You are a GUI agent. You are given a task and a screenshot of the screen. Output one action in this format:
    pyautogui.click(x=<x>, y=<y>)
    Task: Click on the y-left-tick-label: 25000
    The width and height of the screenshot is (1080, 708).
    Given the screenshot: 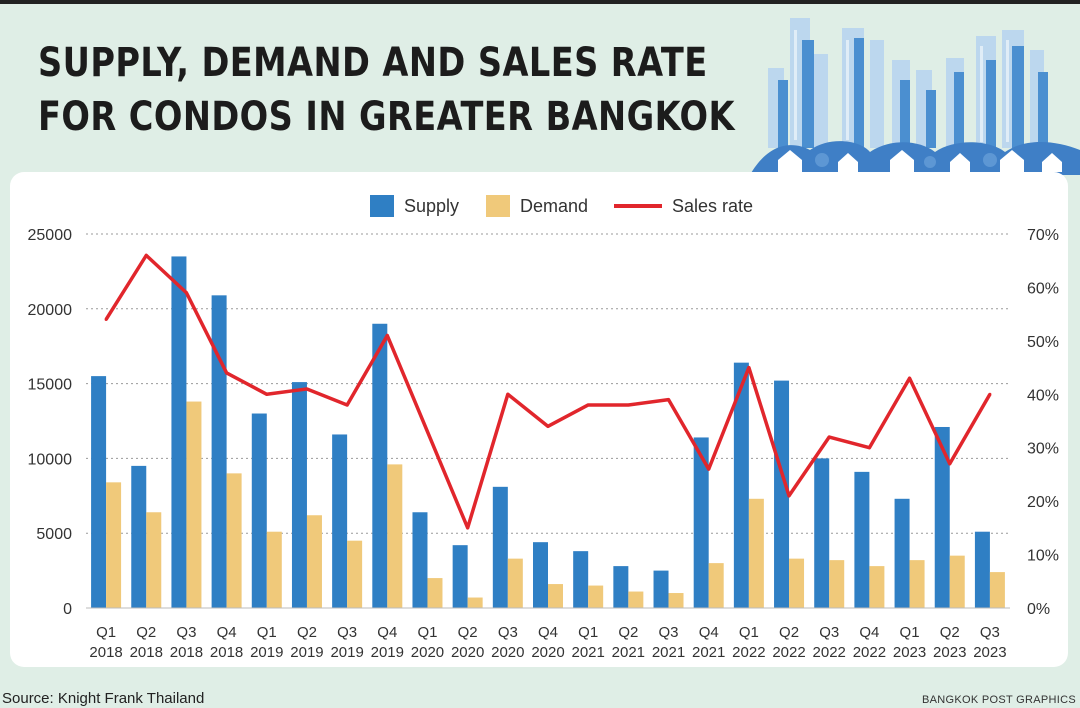 What is the action you would take?
    pyautogui.click(x=50, y=235)
    